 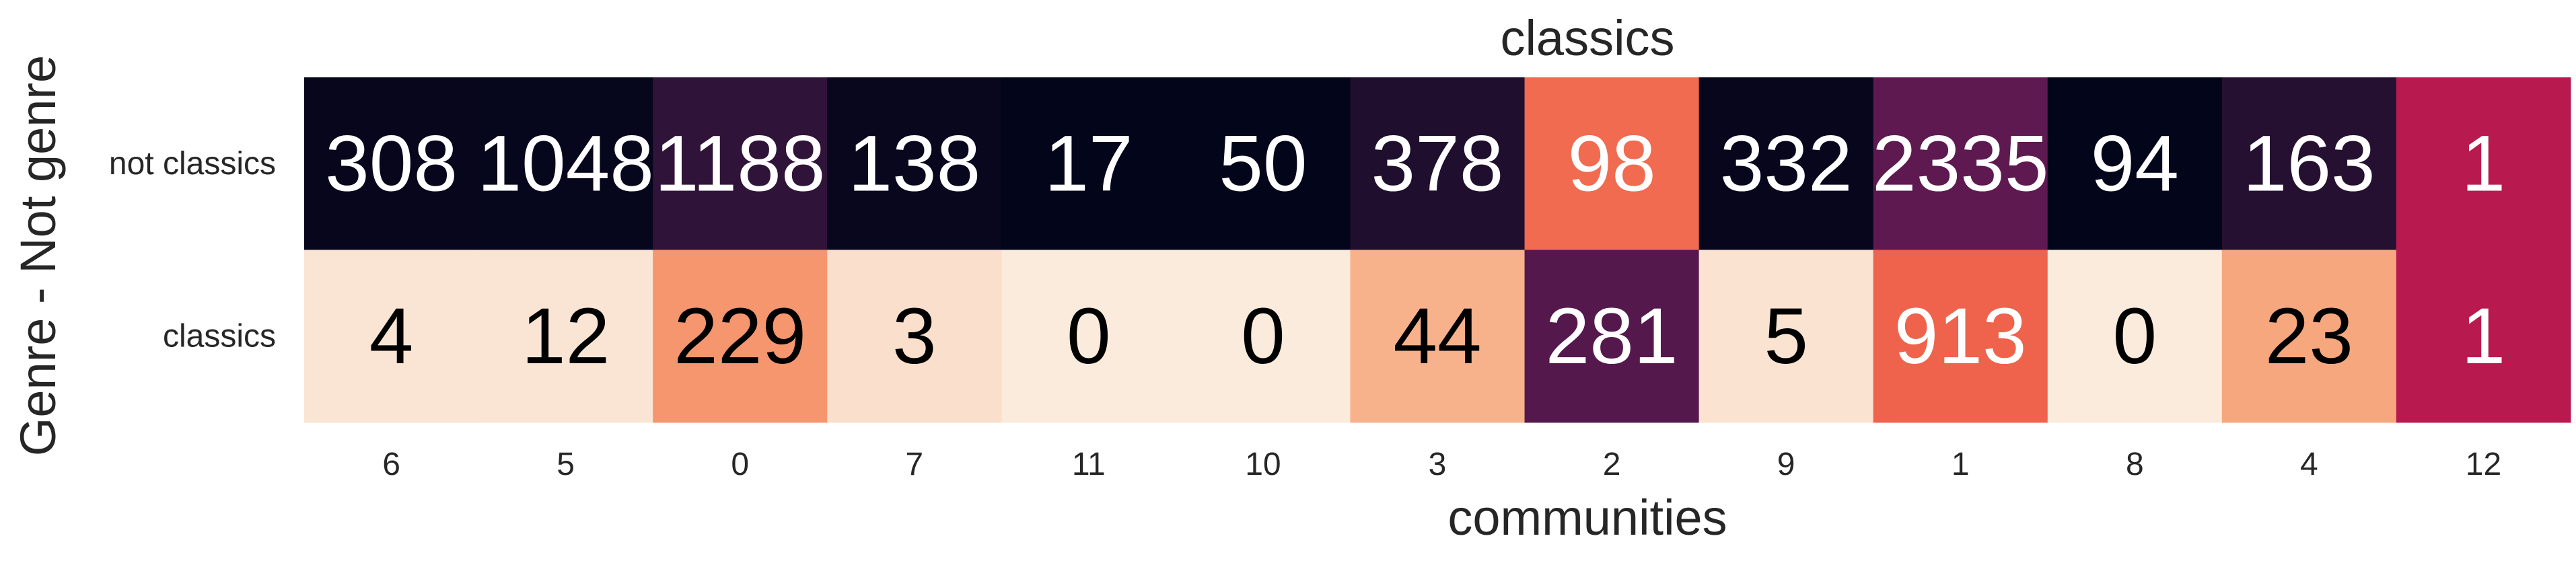 I want to click on heatmap-cell-value-r1-c3: 3, so click(x=915, y=337).